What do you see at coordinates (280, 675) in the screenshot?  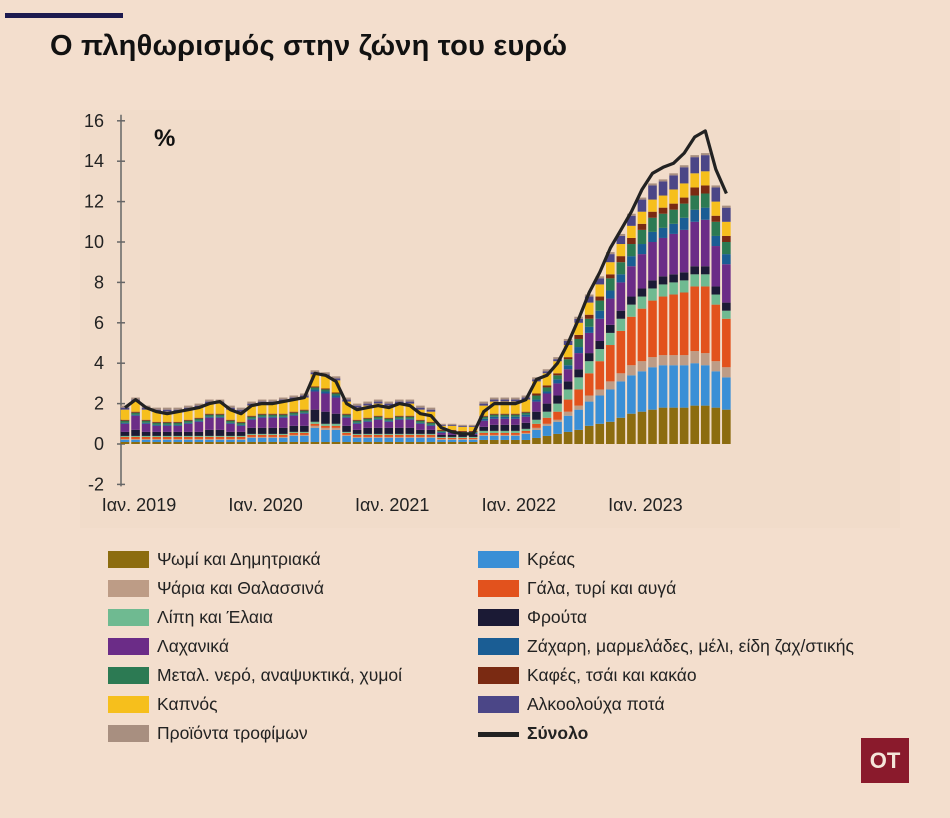 I see `legend-label: Μεταλ. νερό, αναψυκτικά, χυμοί` at bounding box center [280, 675].